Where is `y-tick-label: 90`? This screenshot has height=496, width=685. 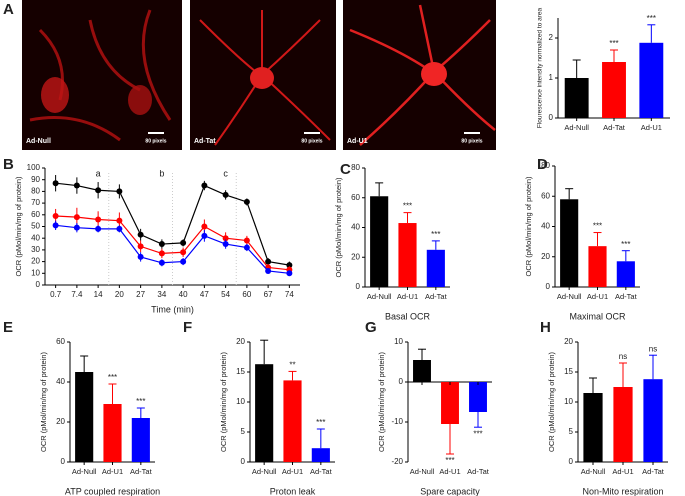 y-tick-label: 90 is located at coordinates (35, 179).